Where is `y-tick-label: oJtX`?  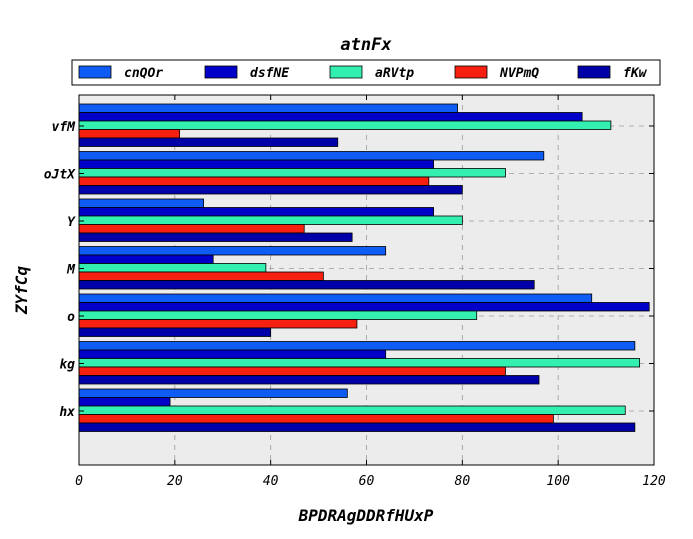 y-tick-label: oJtX is located at coordinates (60, 175).